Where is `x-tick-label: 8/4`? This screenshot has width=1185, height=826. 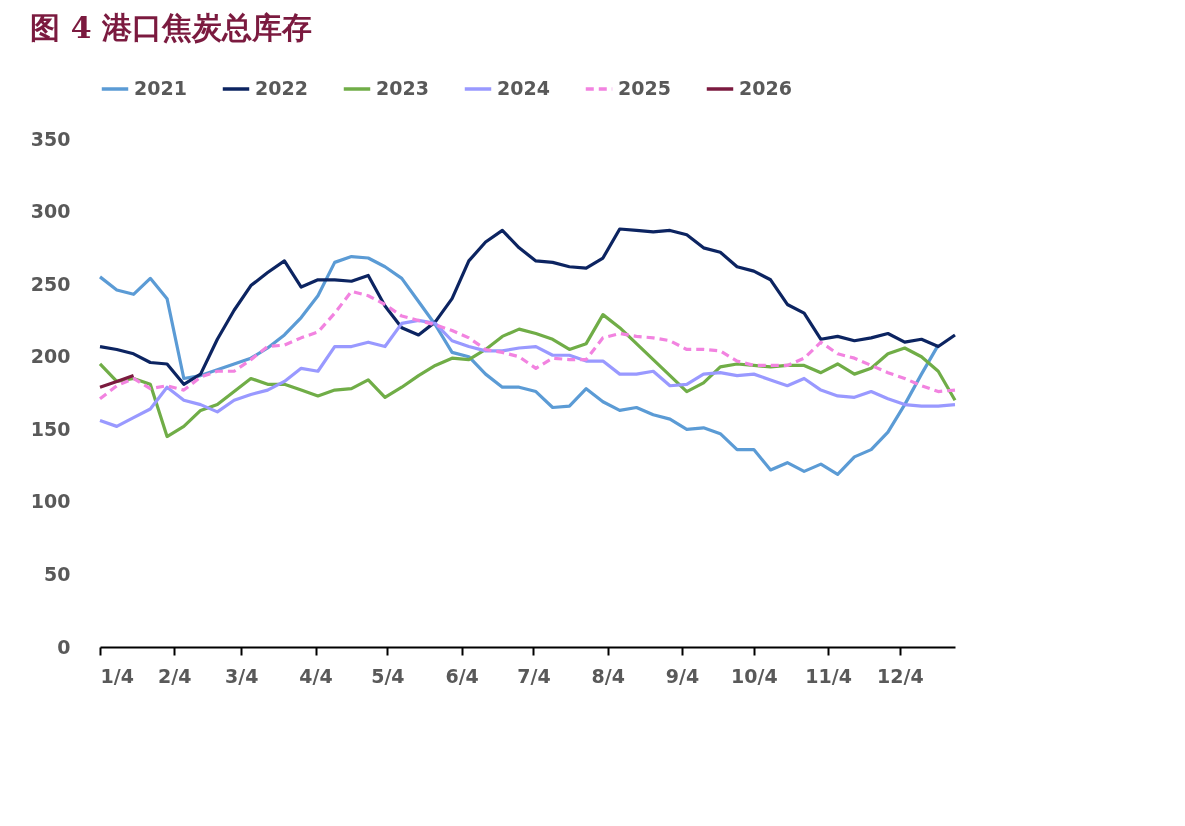 x-tick-label: 8/4 is located at coordinates (608, 675).